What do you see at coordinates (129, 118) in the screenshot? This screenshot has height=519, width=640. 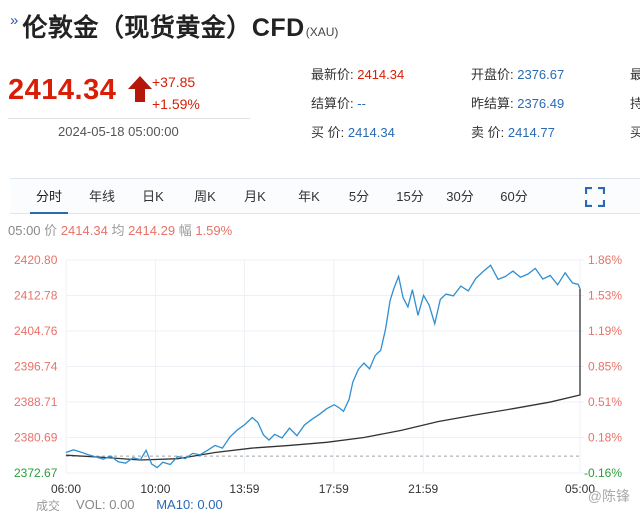 I see `divider` at bounding box center [129, 118].